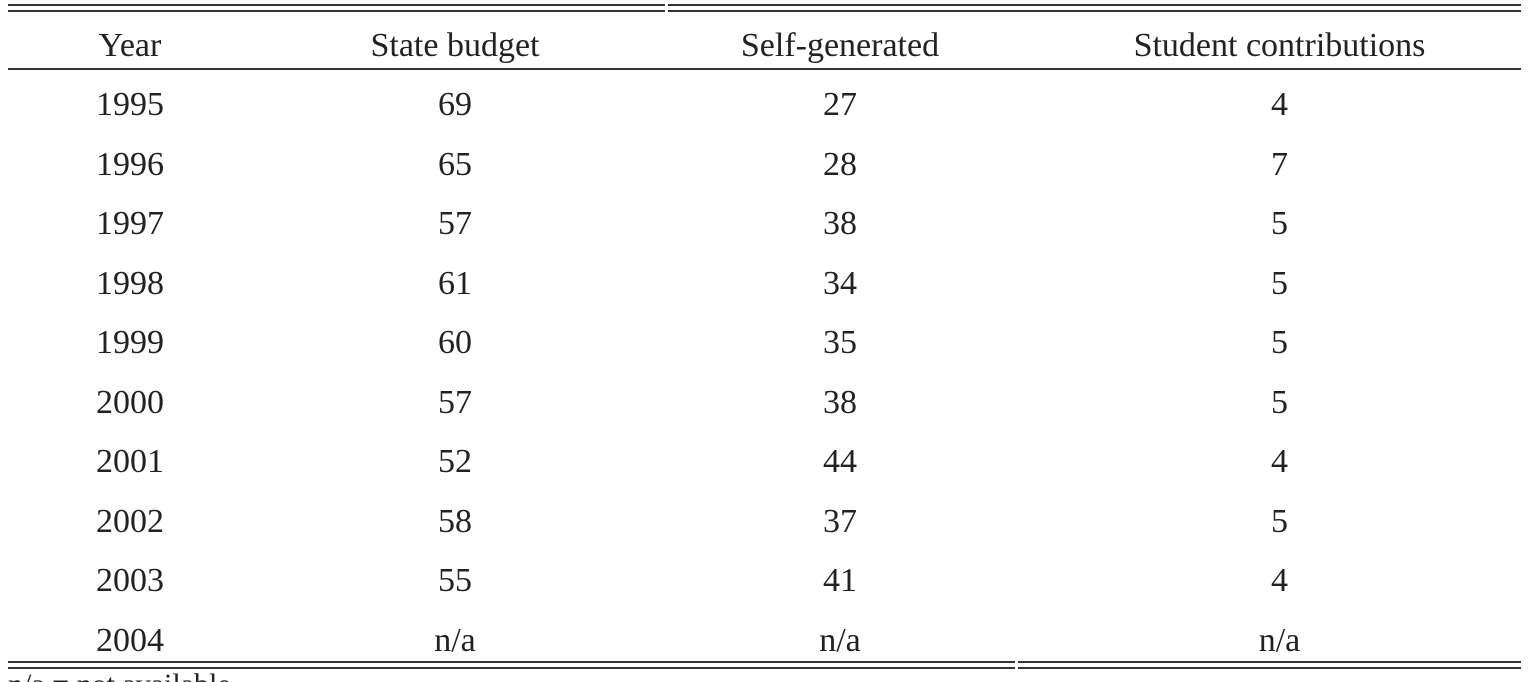 The image size is (1529, 682). What do you see at coordinates (840, 580) in the screenshot?
I see `table-cell: 41` at bounding box center [840, 580].